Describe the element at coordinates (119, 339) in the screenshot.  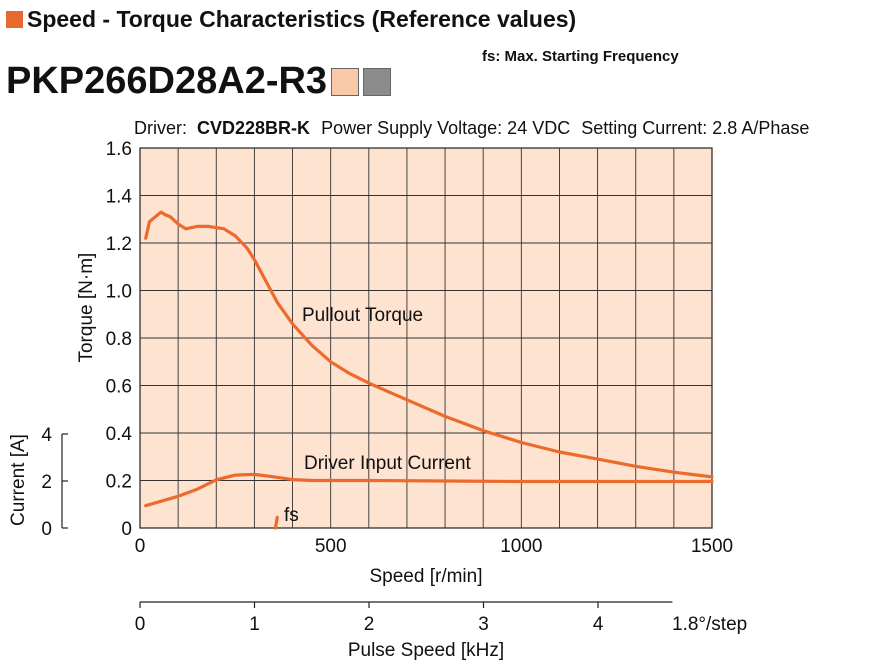
I see `y-tick-label: 0.8` at that location.